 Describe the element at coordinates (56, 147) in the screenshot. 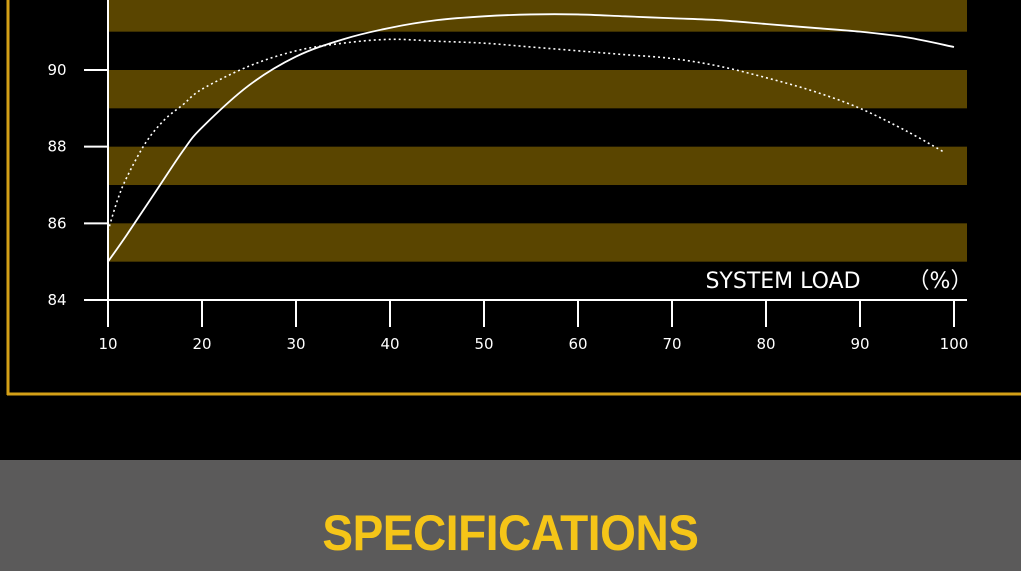

I see `y-tick-label-88: 88` at that location.